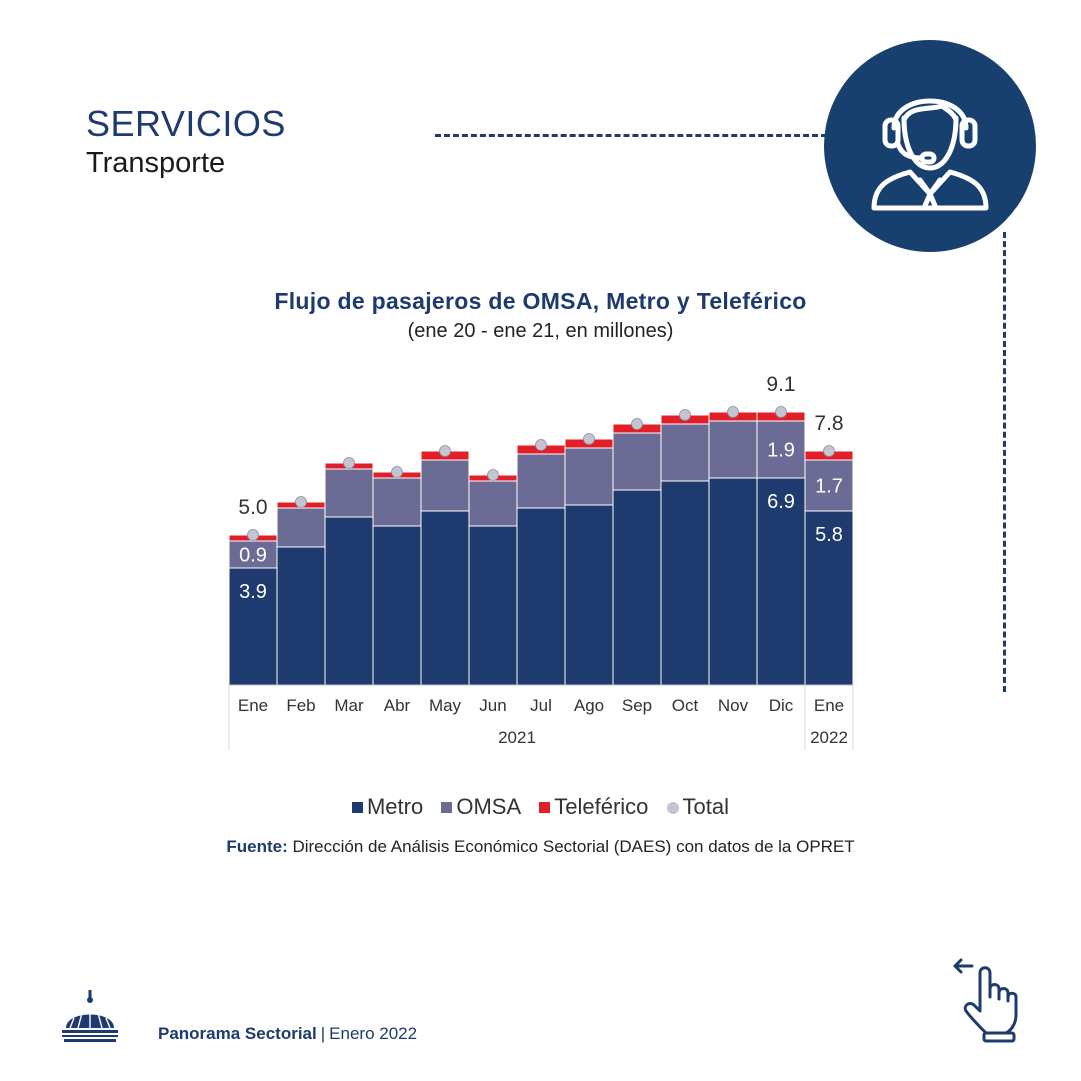 The height and width of the screenshot is (1081, 1081). I want to click on dashed-divider-horizontal, so click(631, 135).